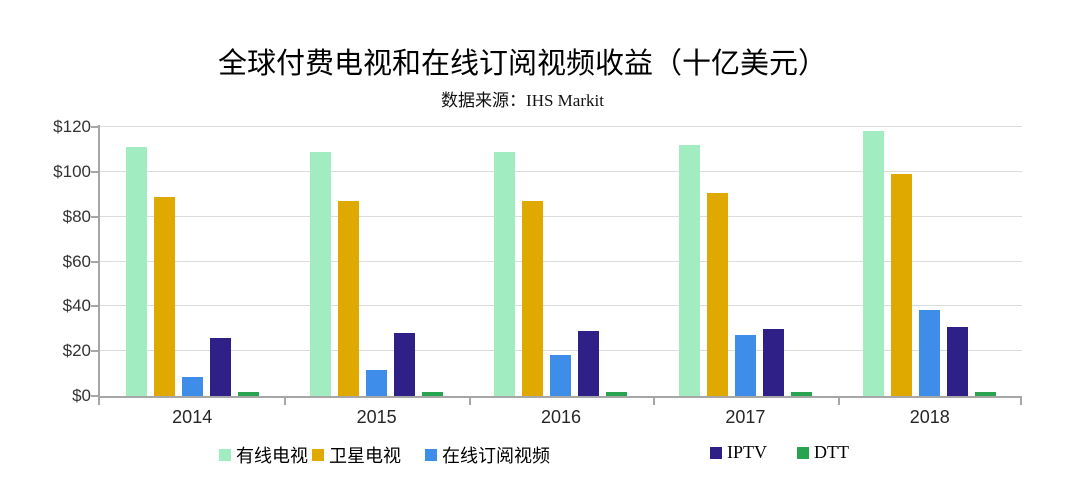 This screenshot has width=1070, height=497. I want to click on y-tick-$120, so click(94, 127).